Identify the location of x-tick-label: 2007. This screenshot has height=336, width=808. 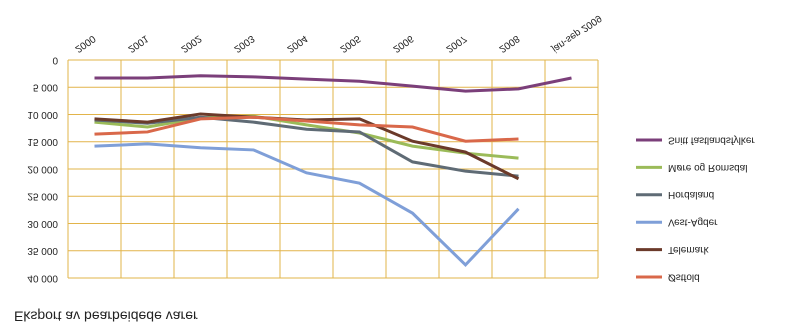
(456, 43).